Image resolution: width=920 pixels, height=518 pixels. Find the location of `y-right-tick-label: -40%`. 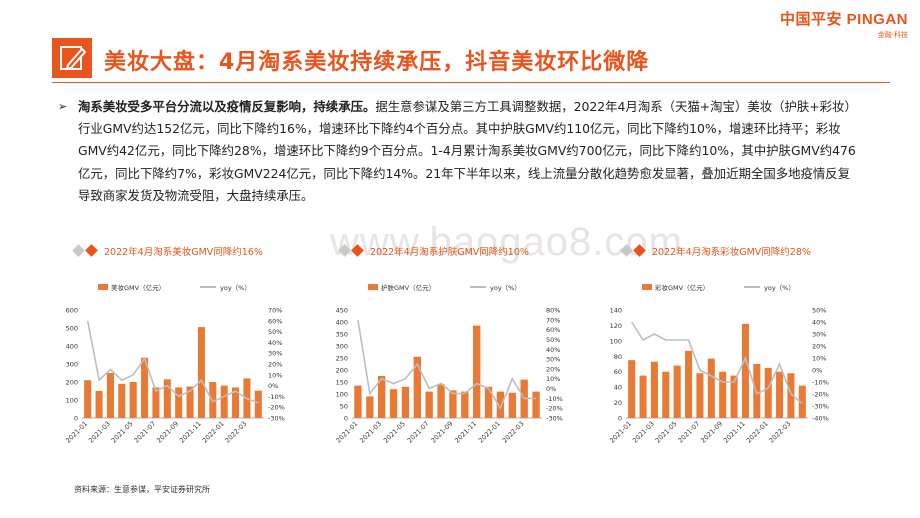

y-right-tick-label: -40% is located at coordinates (820, 419).